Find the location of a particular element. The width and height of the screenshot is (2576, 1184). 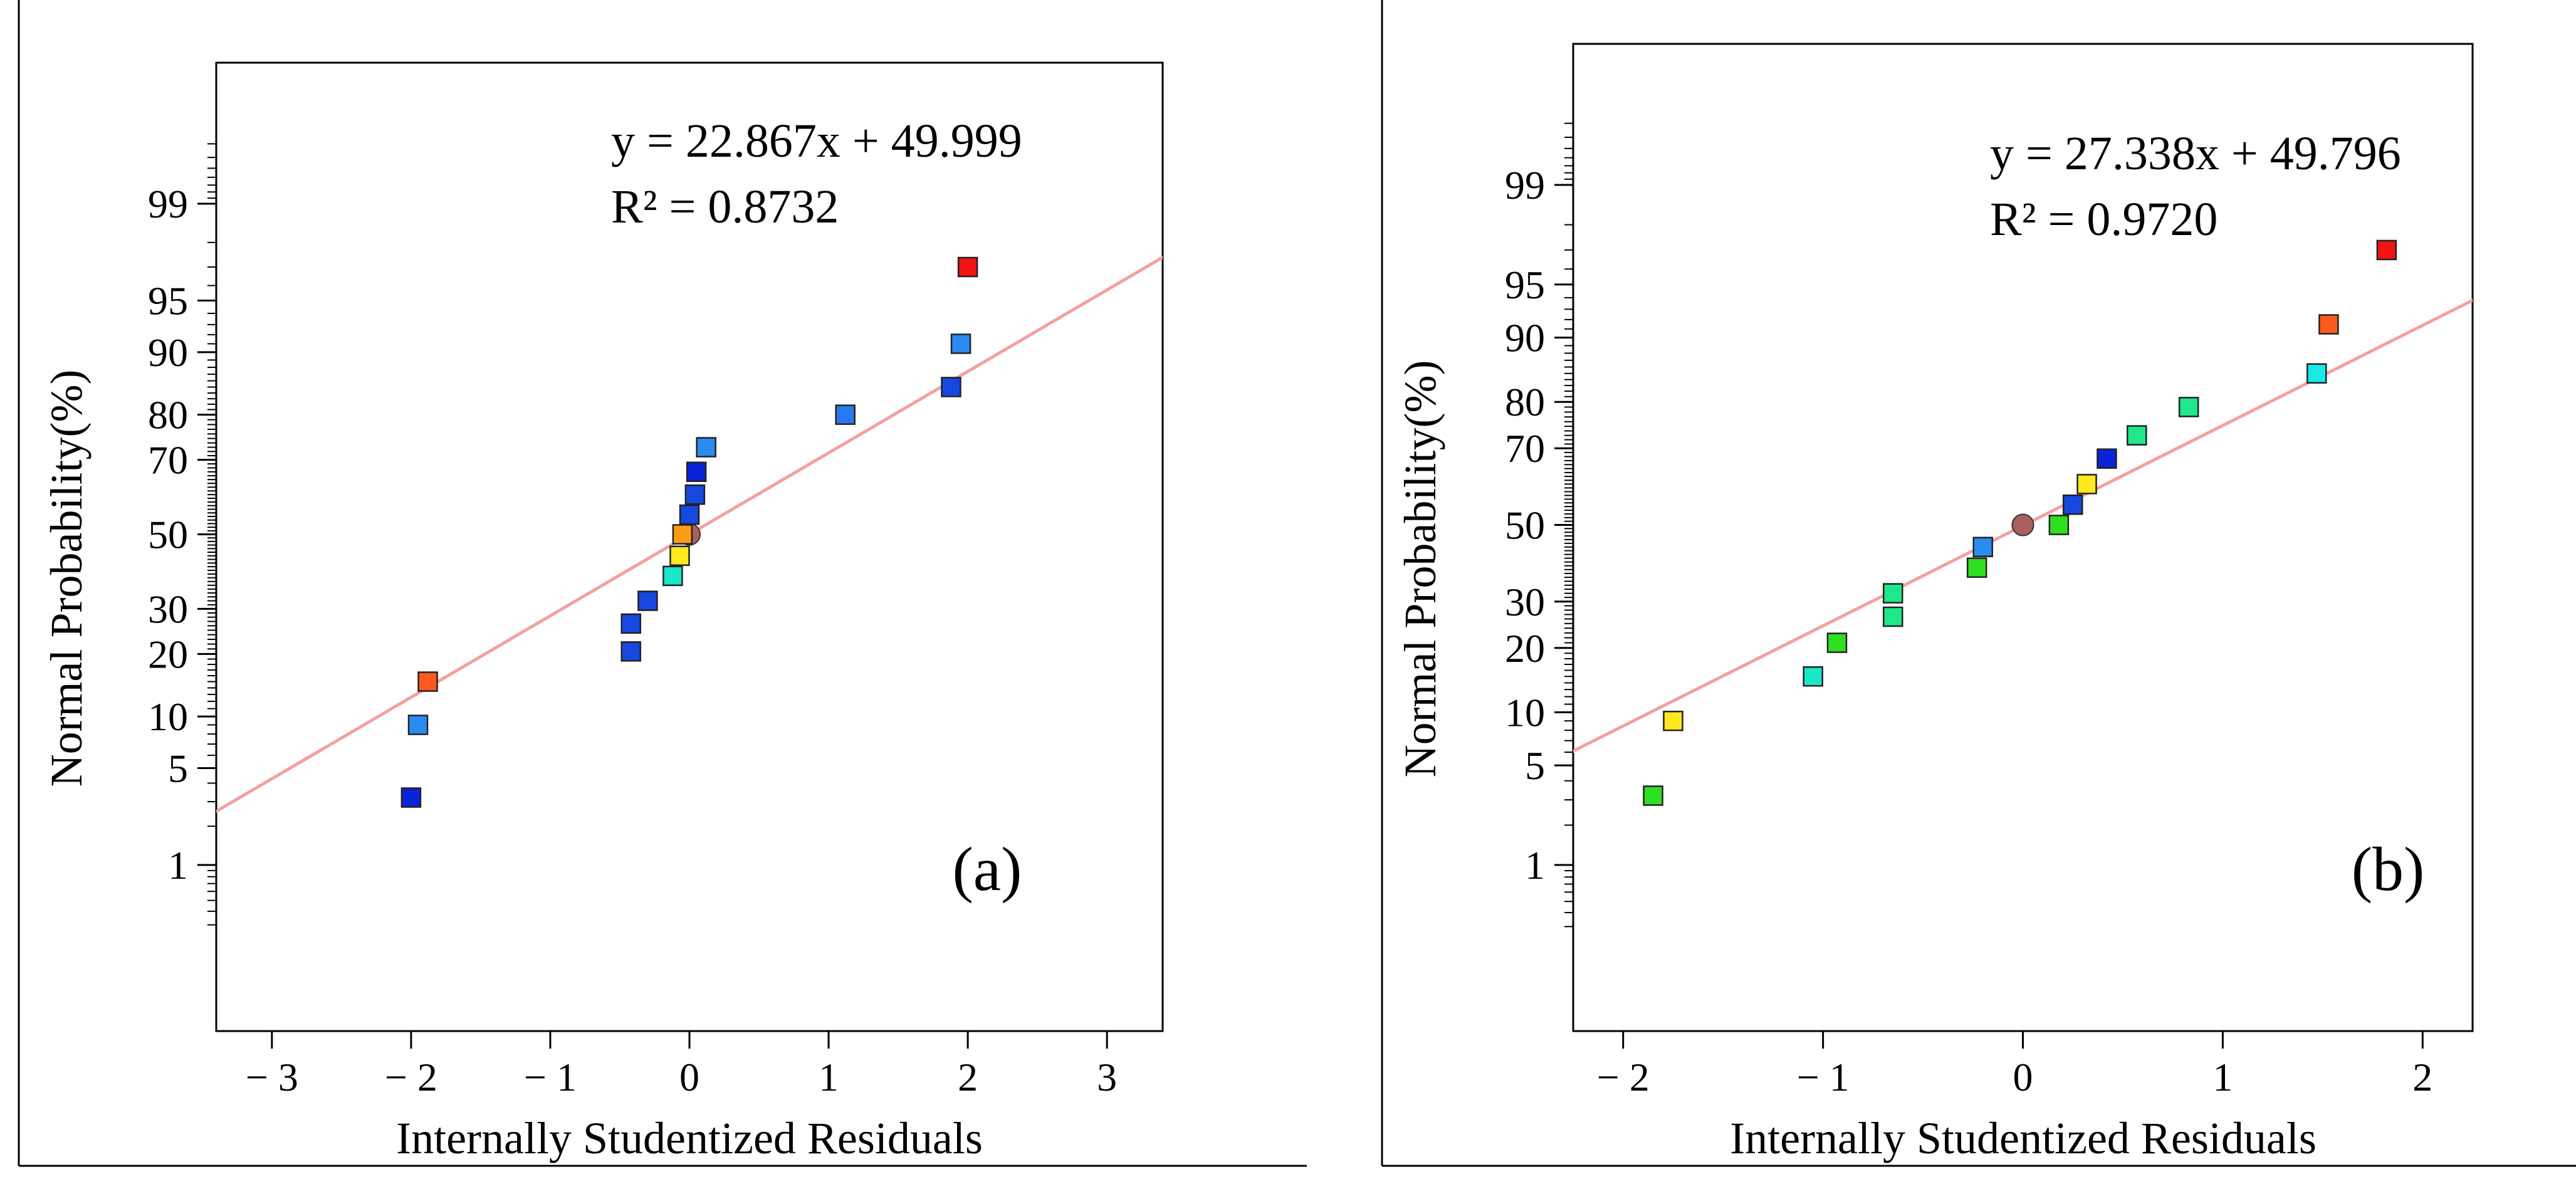

center-marker is located at coordinates (2022, 525).